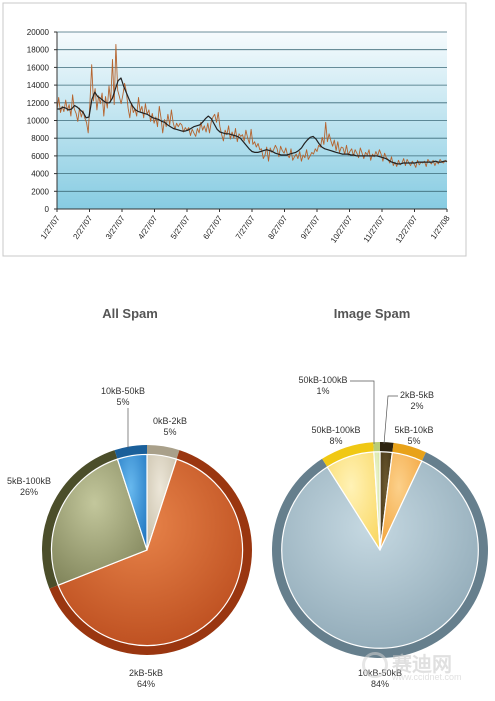 The image size is (495, 701). Describe the element at coordinates (380, 684) in the screenshot. I see `img-10kb-50kb-pct: 84%` at that location.